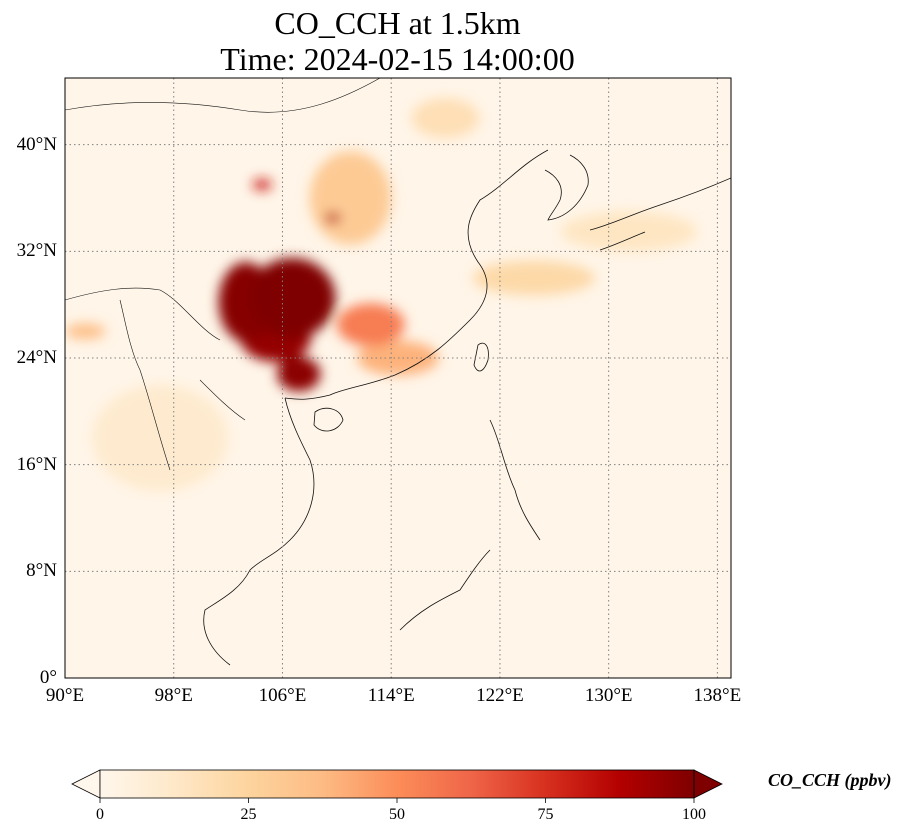 The image size is (921, 836). What do you see at coordinates (85, 331) in the screenshot?
I see `plume-myanmar-border` at bounding box center [85, 331].